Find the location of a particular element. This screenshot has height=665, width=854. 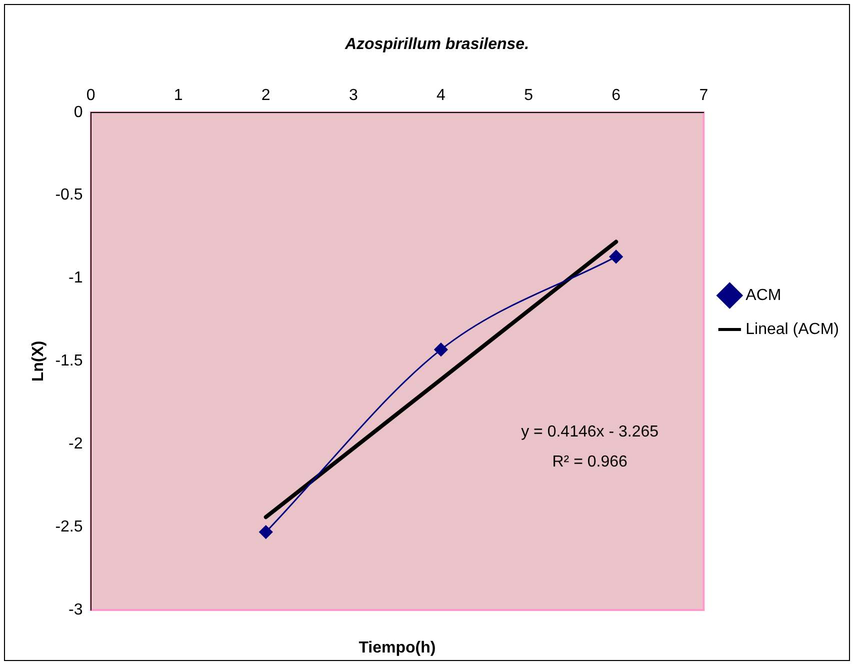

x-tick-label: 7 is located at coordinates (703, 95).